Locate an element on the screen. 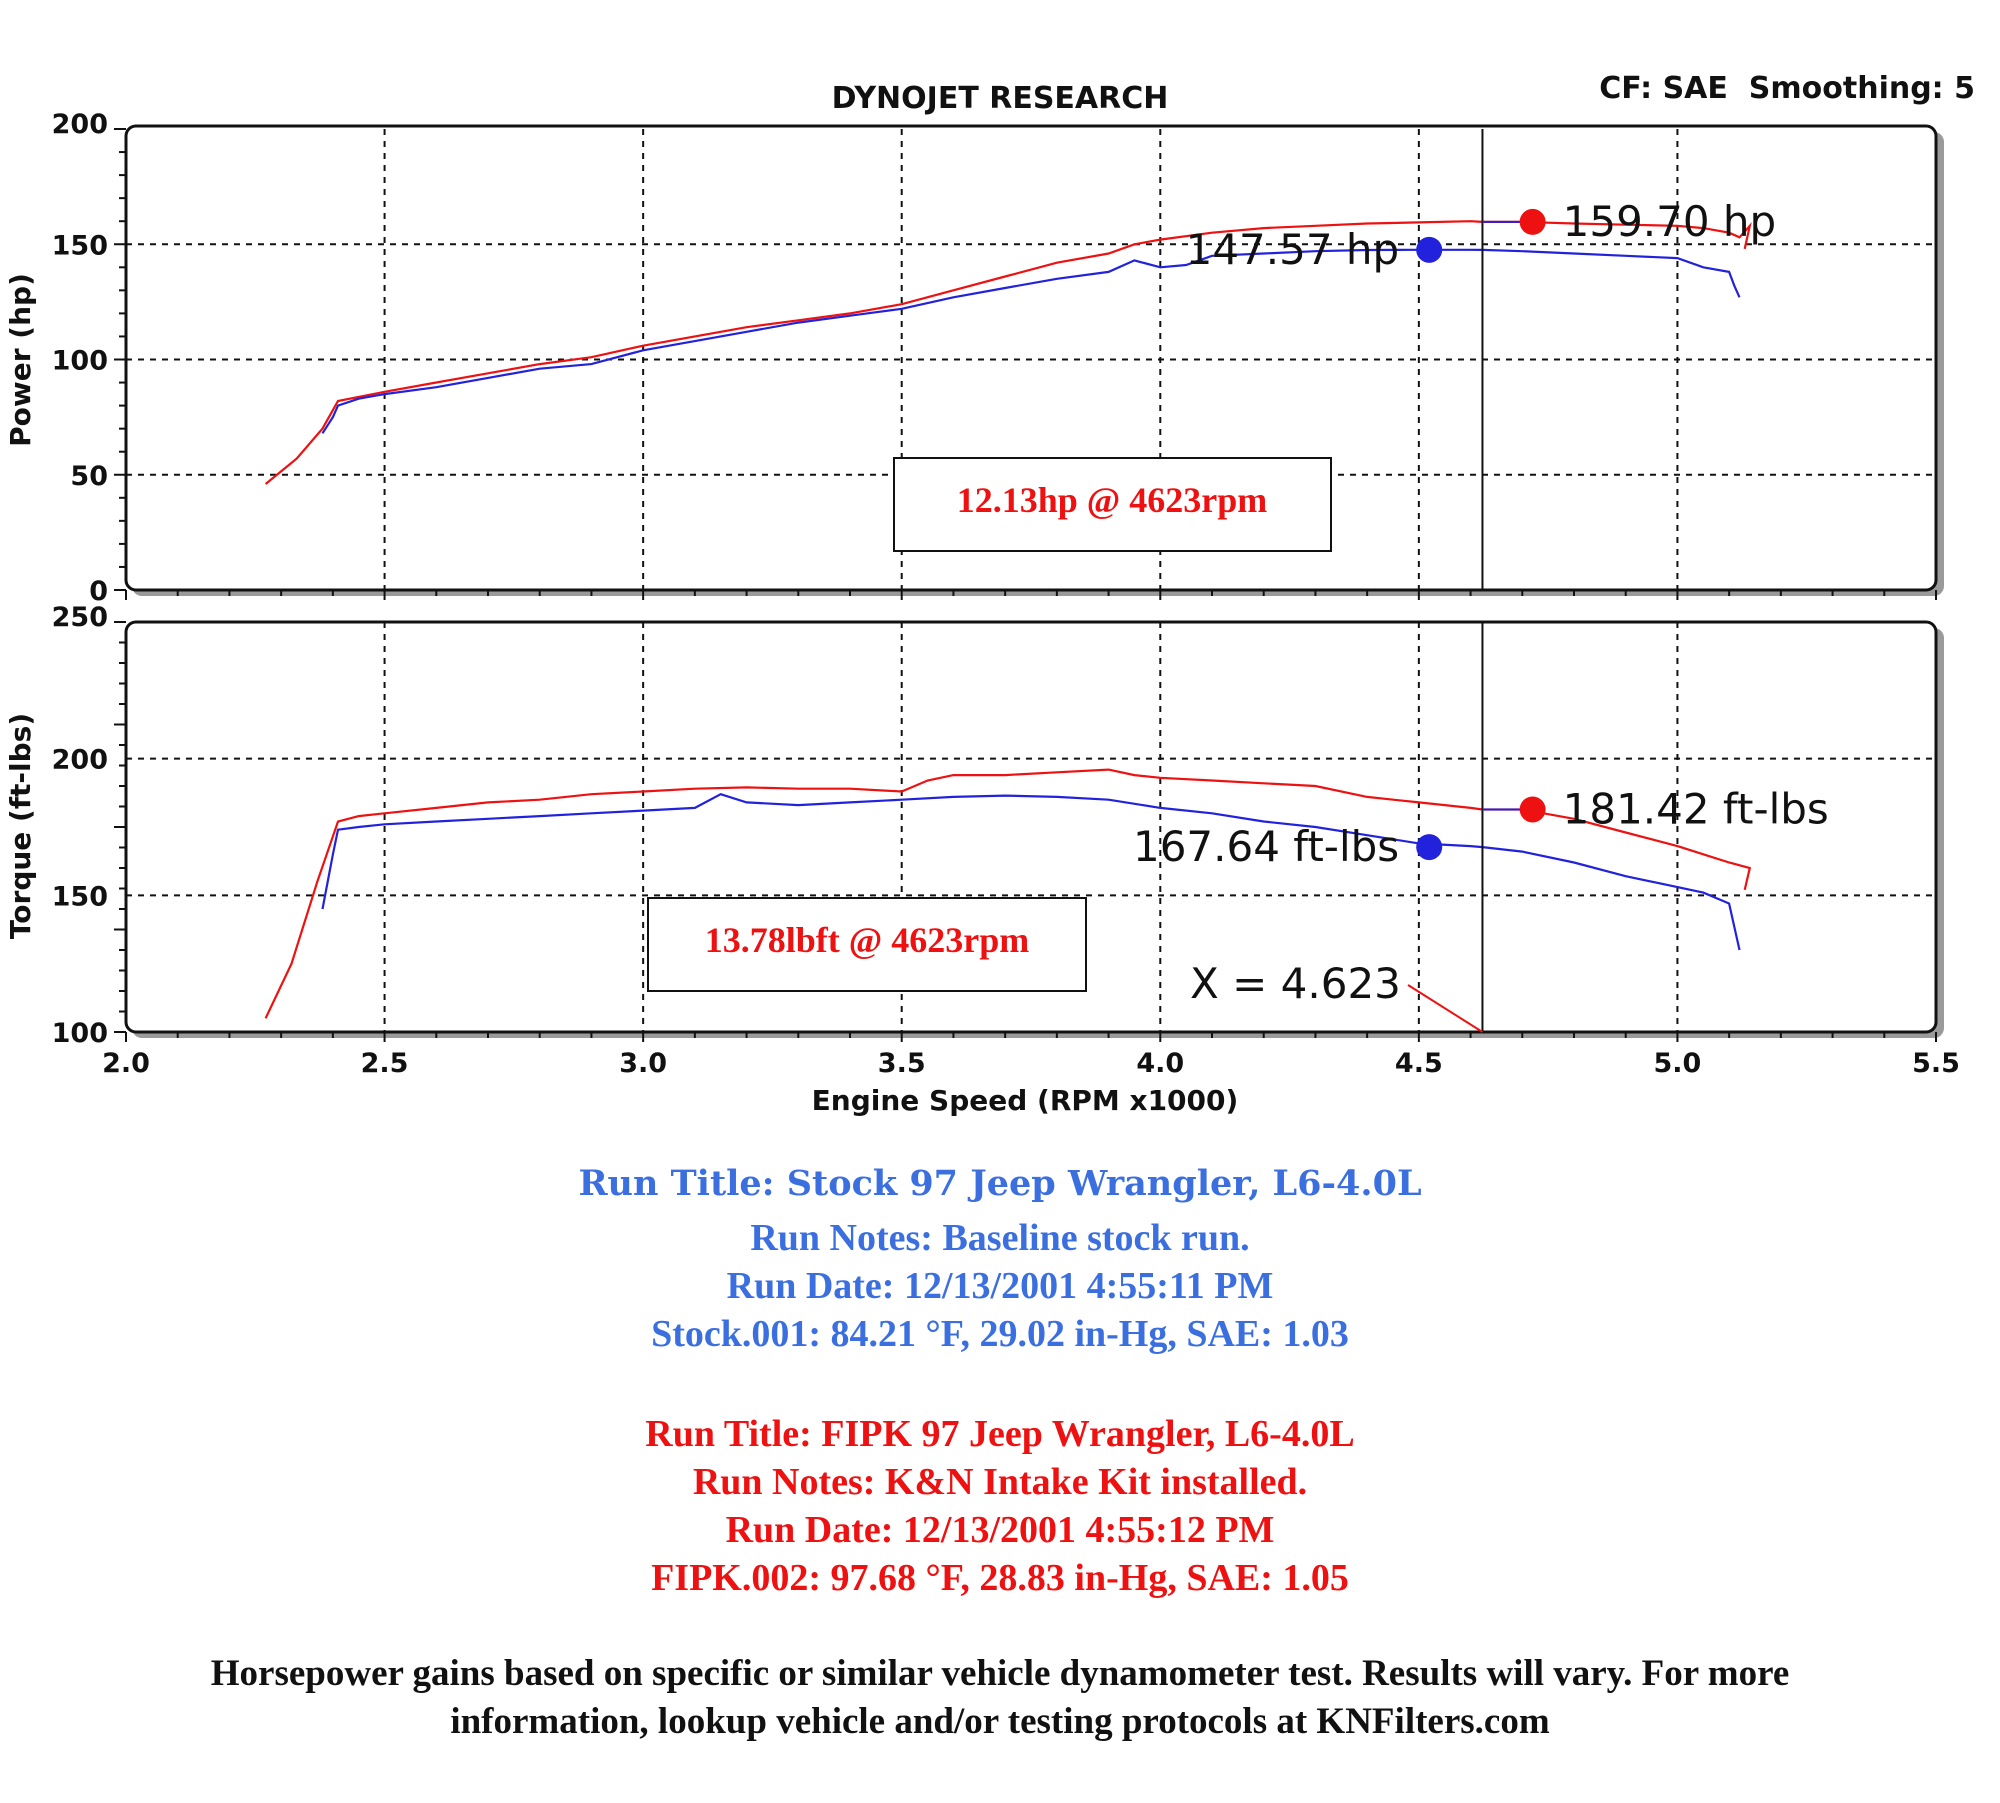 The width and height of the screenshot is (2000, 1803). fipk-run-notes-line: Run Notes: K&N Intake Kit installed. is located at coordinates (1000, 1482).